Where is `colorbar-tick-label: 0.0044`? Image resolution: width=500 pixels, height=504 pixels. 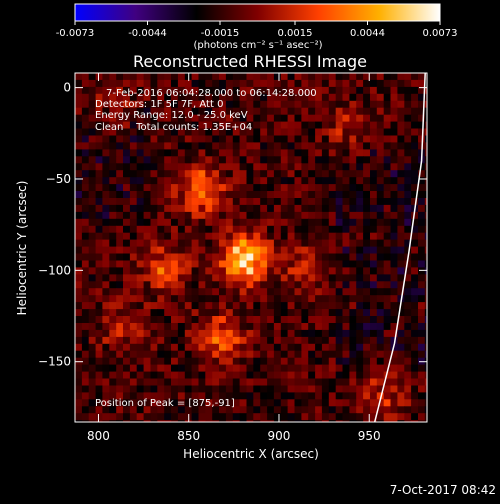 colorbar-tick-label: 0.0044 is located at coordinates (367, 33).